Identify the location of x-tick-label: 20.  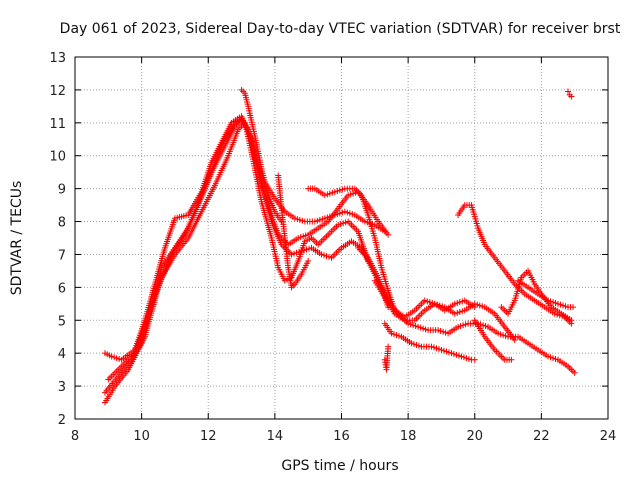
(474, 436).